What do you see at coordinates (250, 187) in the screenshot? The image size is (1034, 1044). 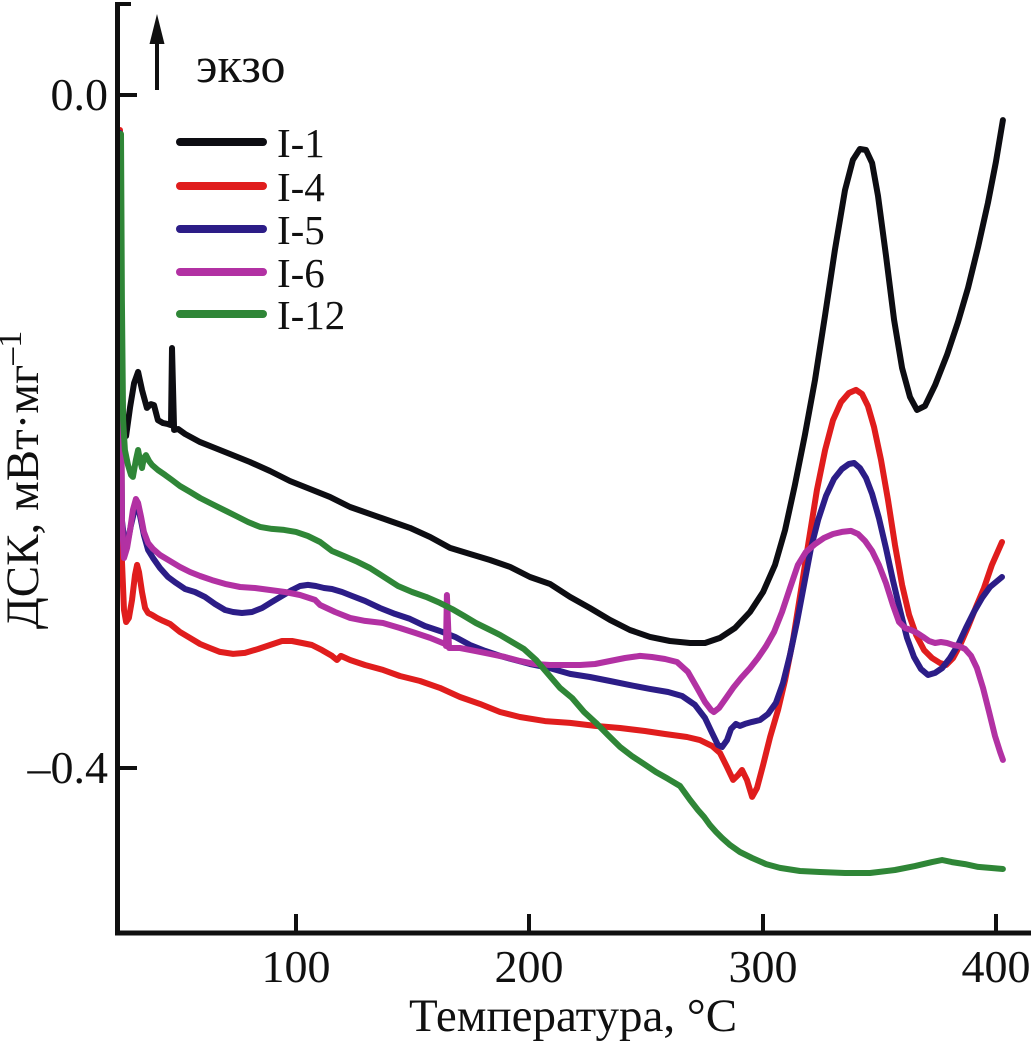 I see `legend-item-I-4: I-4` at bounding box center [250, 187].